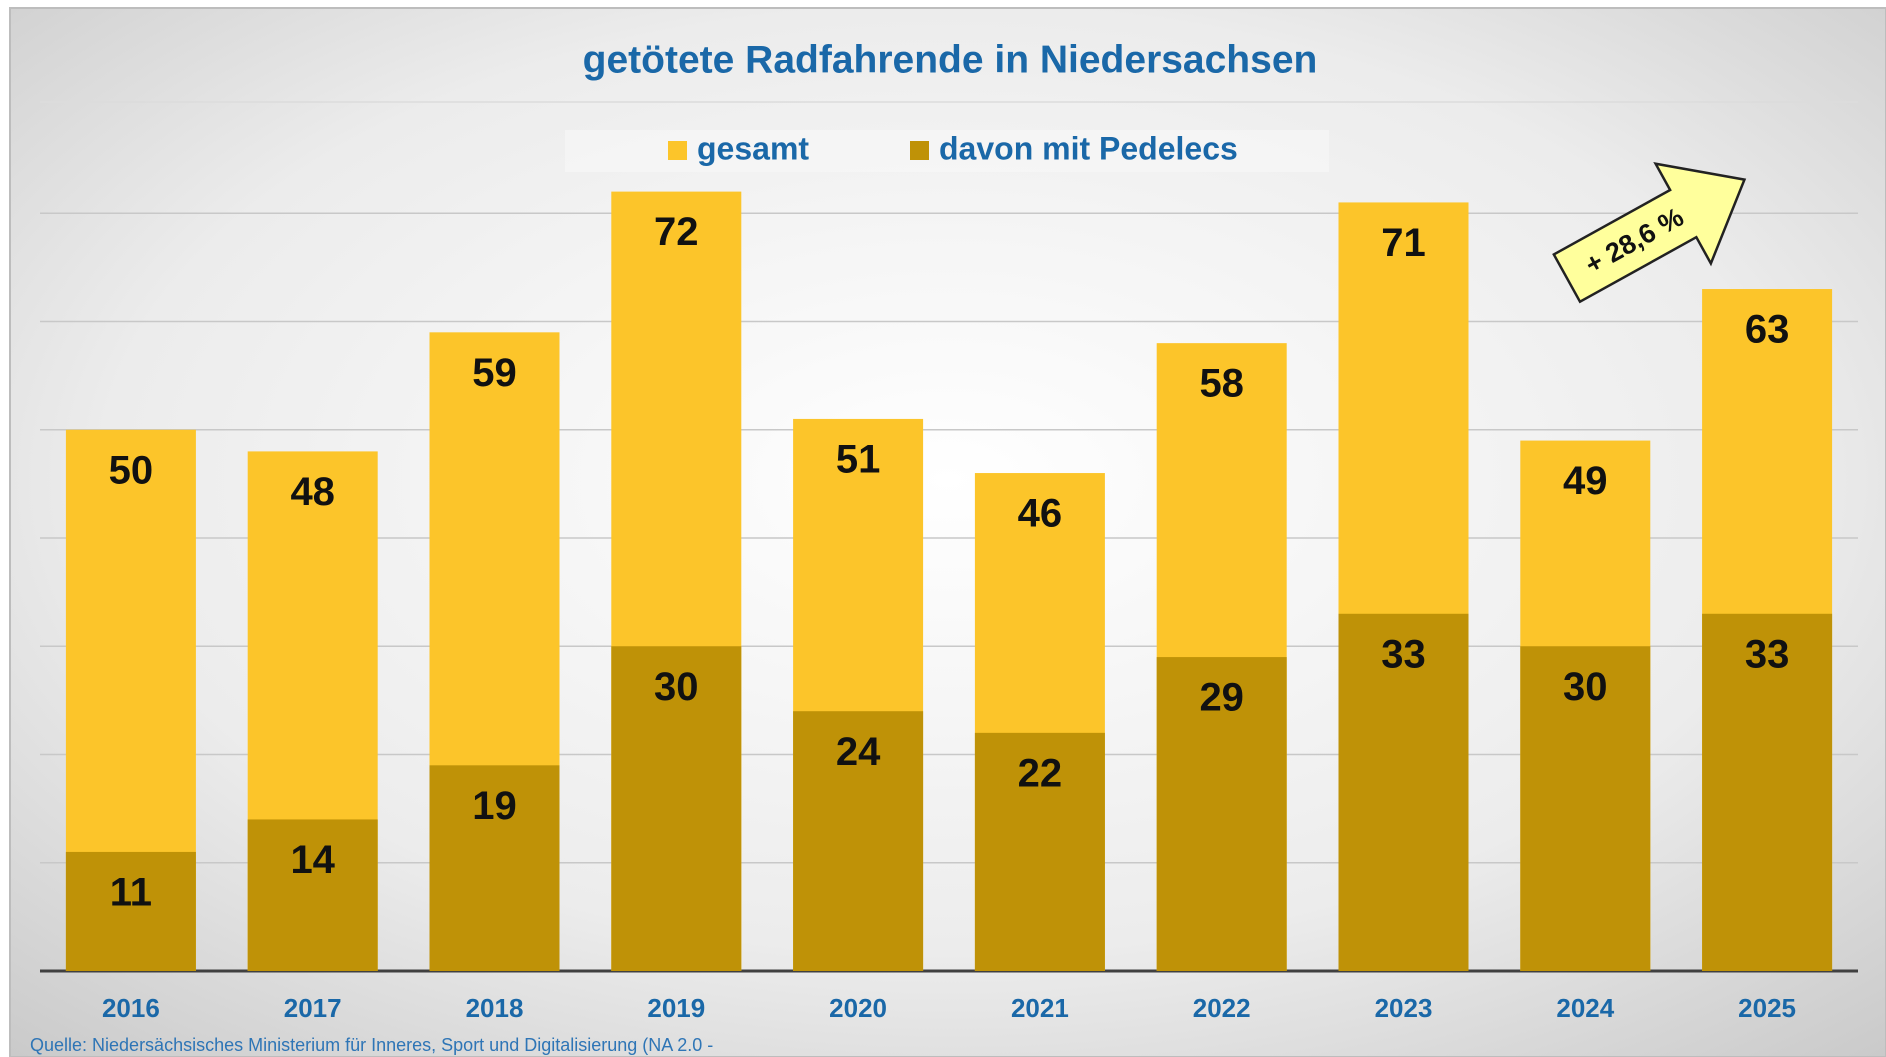 The height and width of the screenshot is (1057, 1886). I want to click on data-label: 51, so click(858, 459).